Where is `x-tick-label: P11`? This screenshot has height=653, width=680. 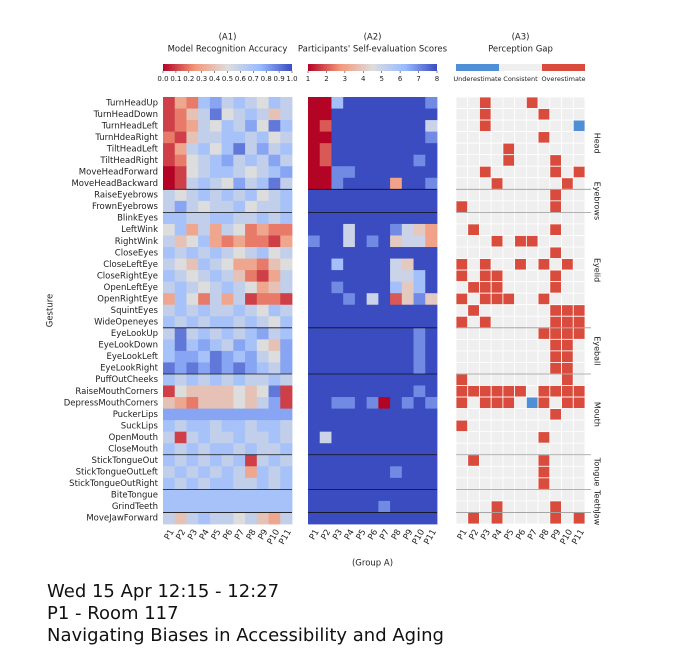
x-tick-label: P11 is located at coordinates (578, 537).